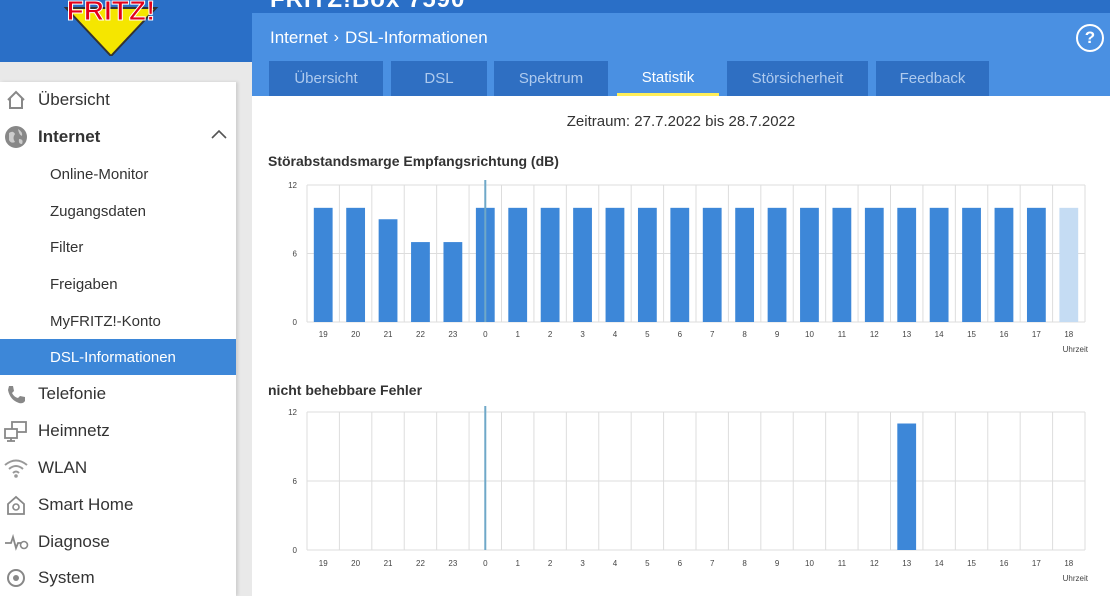  Describe the element at coordinates (932, 78) in the screenshot. I see `tab-feedback: Feedback` at that location.